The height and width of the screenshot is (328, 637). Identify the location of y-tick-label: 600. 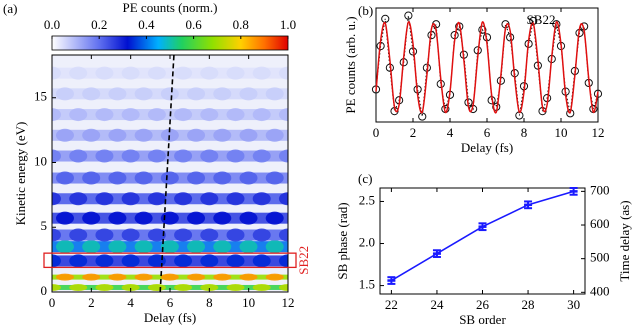
(600, 223).